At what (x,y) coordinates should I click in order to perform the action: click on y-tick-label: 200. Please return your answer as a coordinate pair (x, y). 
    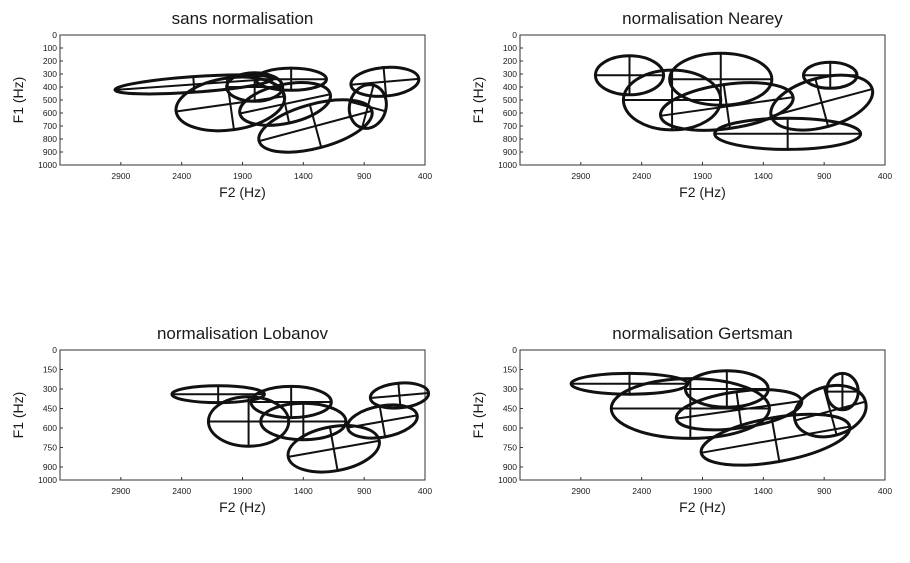
    Looking at the image, I should click on (510, 61).